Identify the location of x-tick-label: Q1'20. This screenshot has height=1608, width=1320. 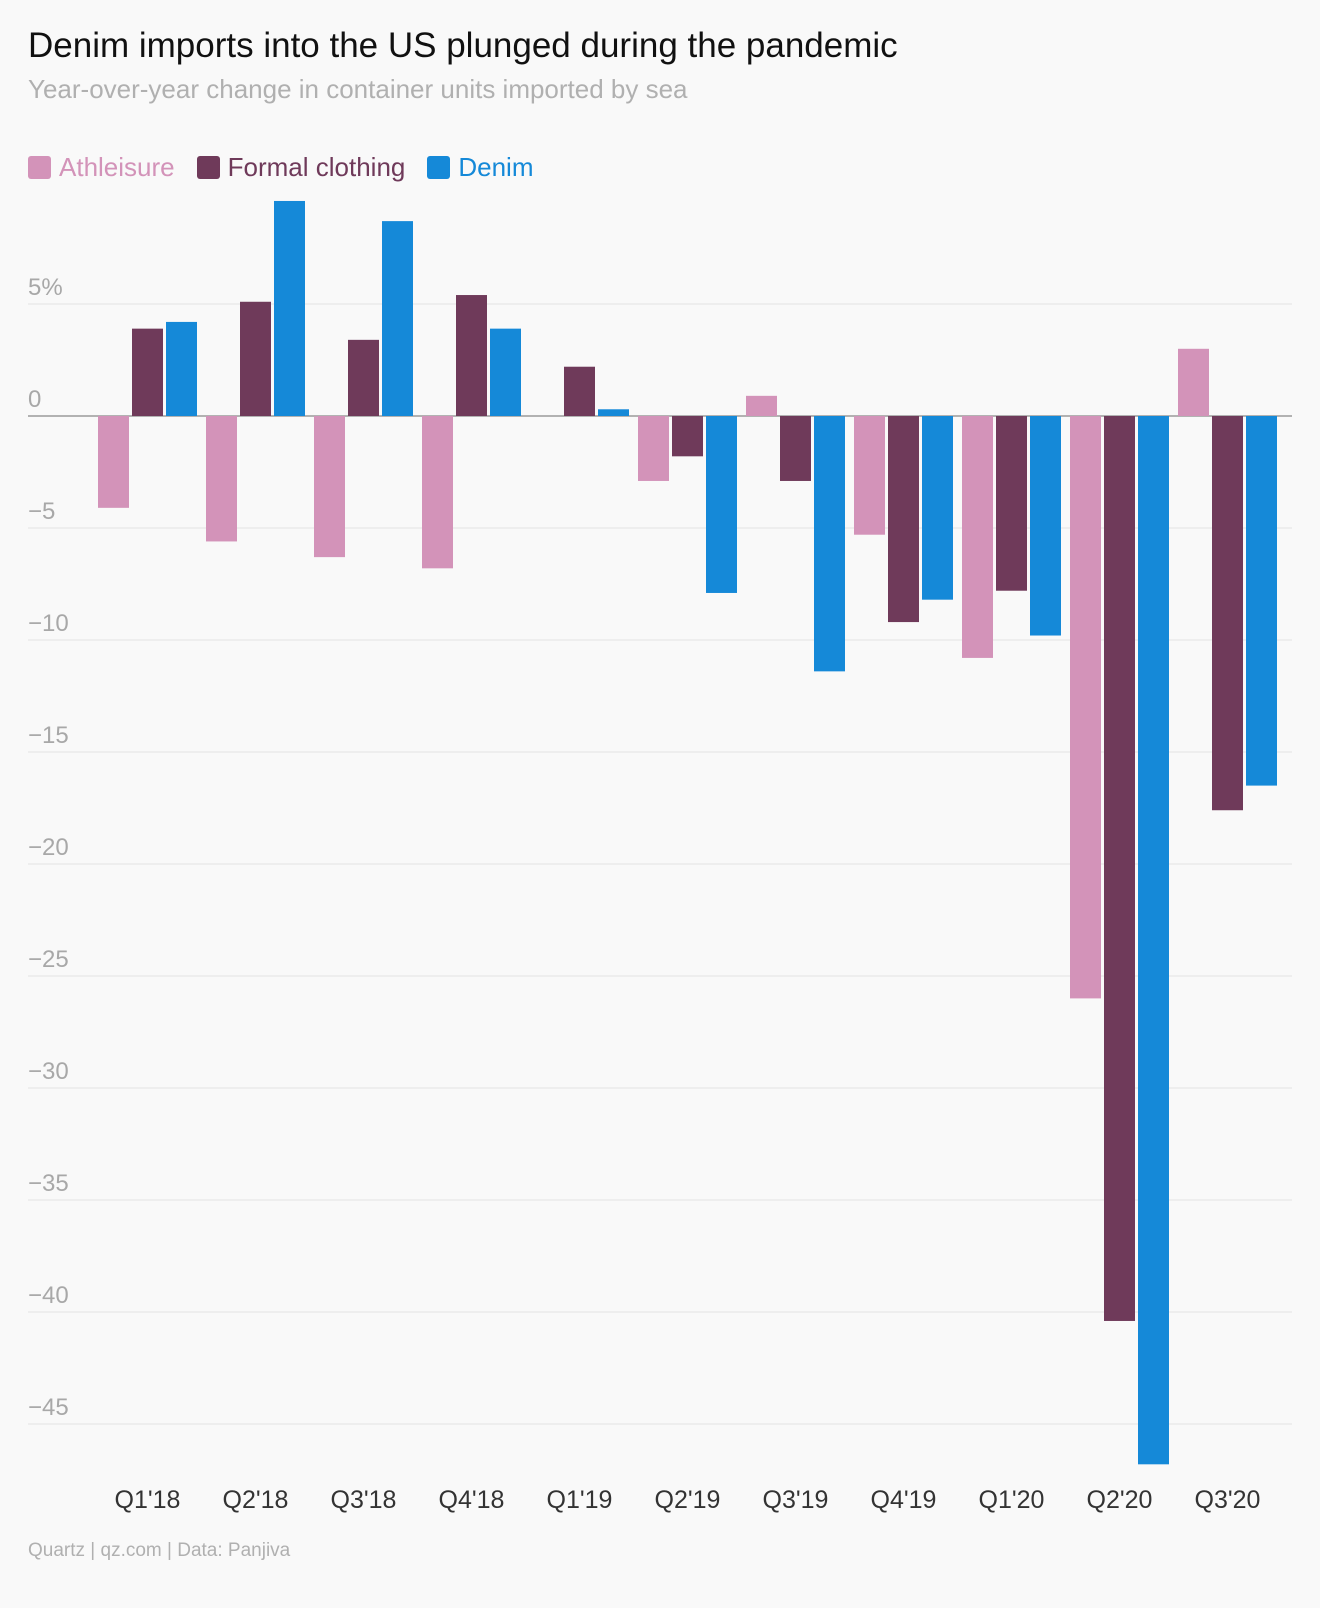
(1012, 1500).